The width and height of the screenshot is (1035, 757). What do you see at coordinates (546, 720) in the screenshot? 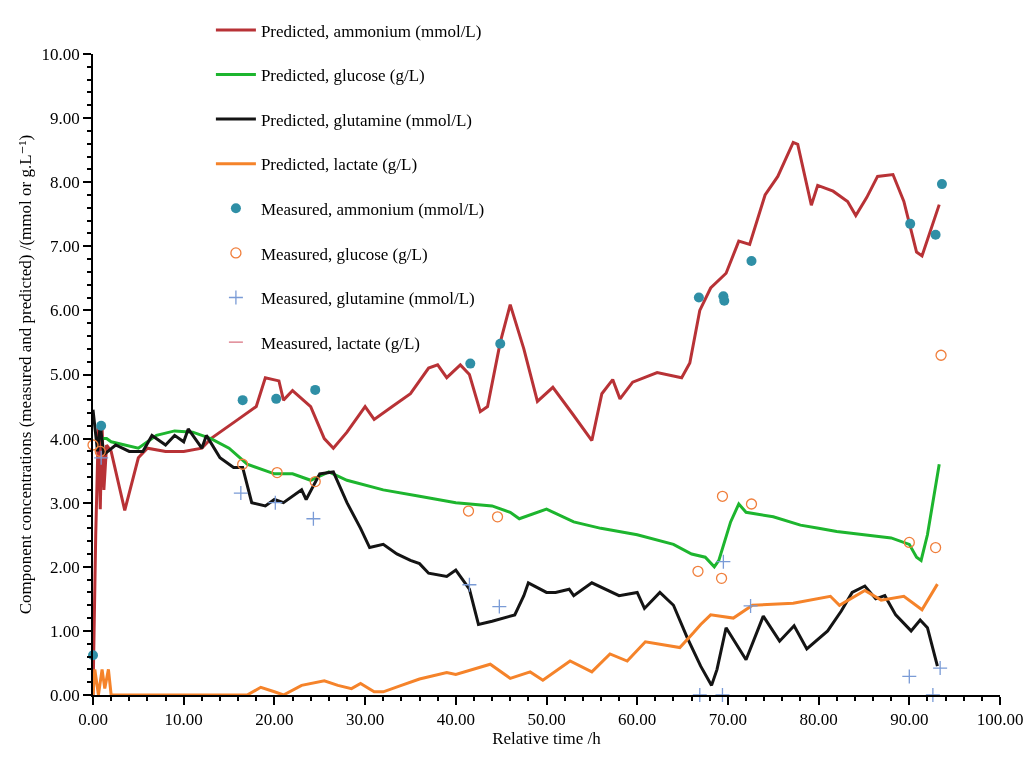
I see `x-tick-label: 50.00` at bounding box center [546, 720].